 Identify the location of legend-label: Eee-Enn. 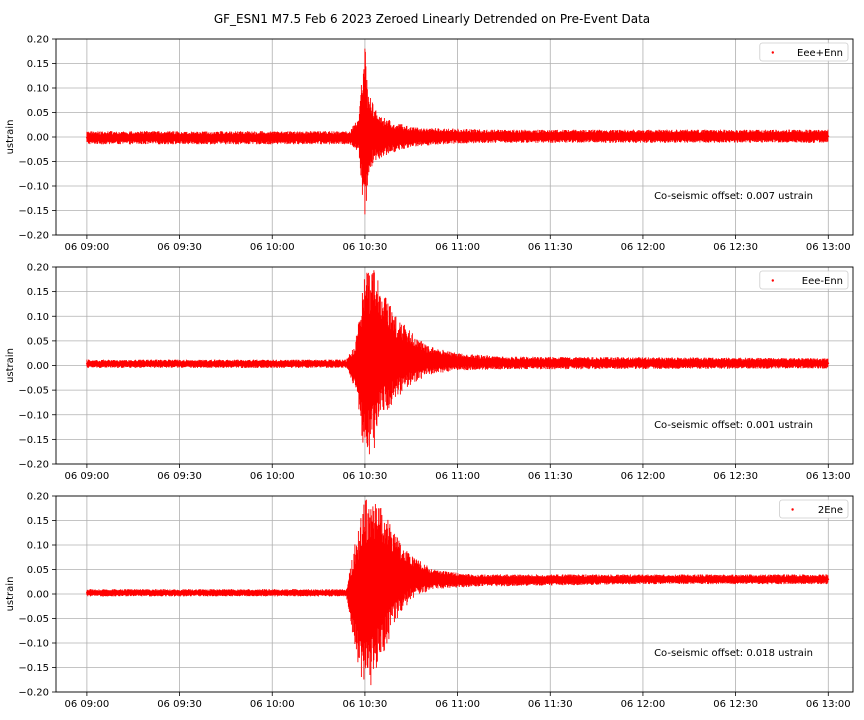
(822, 281).